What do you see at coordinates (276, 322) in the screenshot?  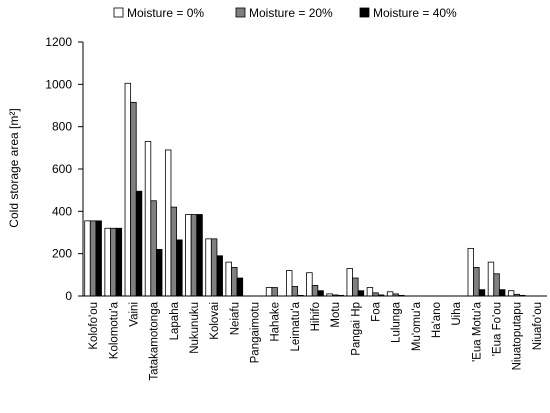 I see `x-tick-label: Hahake` at bounding box center [276, 322].